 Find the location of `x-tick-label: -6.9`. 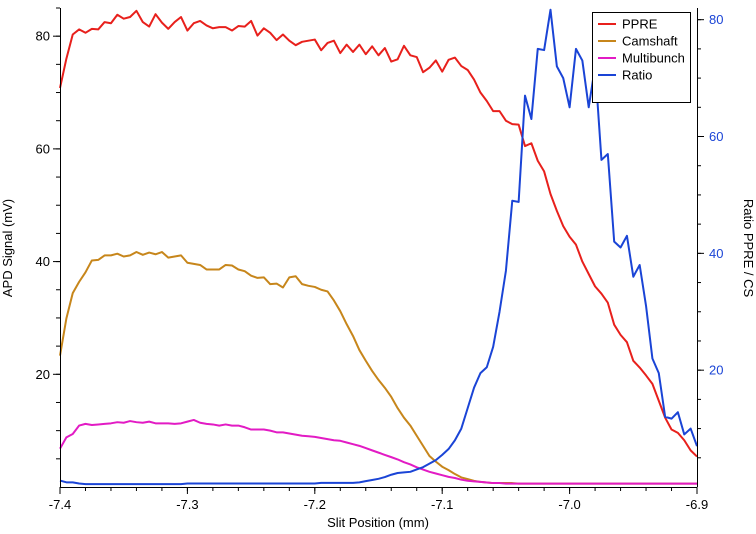

x-tick-label: -6.9 is located at coordinates (697, 504).